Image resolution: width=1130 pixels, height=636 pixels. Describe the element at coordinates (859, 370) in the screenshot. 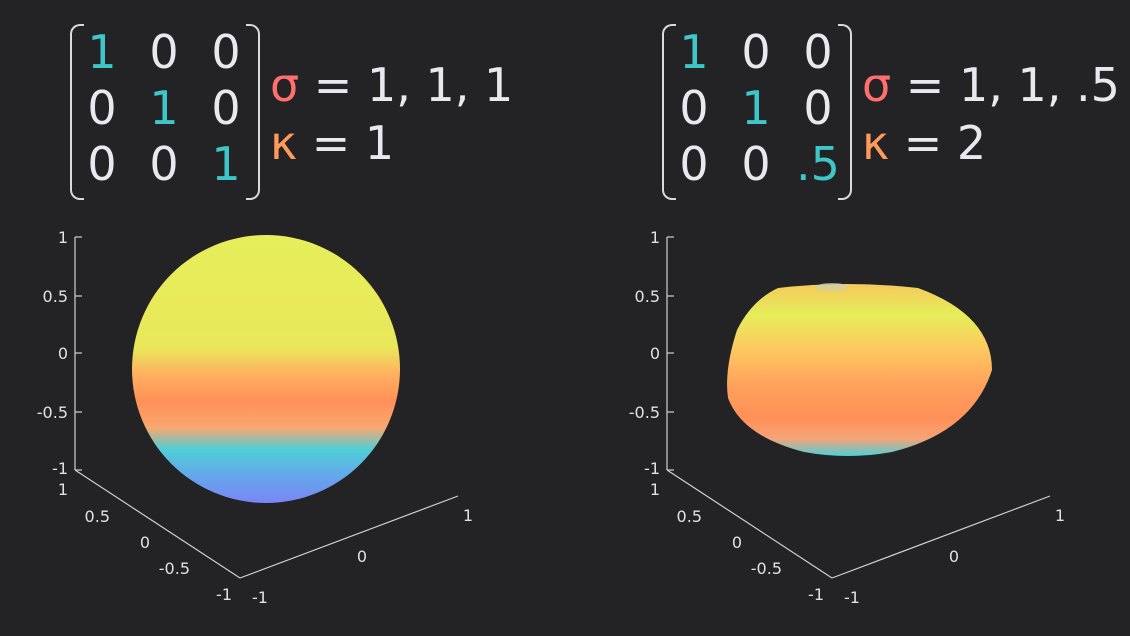

I see `ellipsoid-surface` at that location.